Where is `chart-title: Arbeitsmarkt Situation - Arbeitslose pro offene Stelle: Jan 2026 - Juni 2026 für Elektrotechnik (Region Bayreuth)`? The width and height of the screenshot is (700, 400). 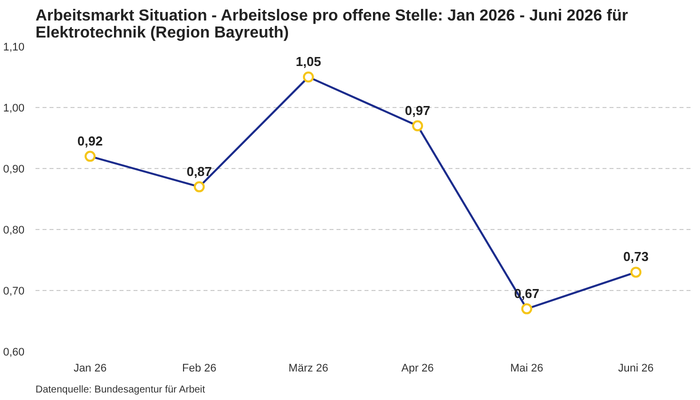 chart-title: Arbeitsmarkt Situation - Arbeitslose pro offene Stelle: Jan 2026 - Juni 2026 für Elektrotechnik (Region Bayreuth) is located at coordinates (332, 25).